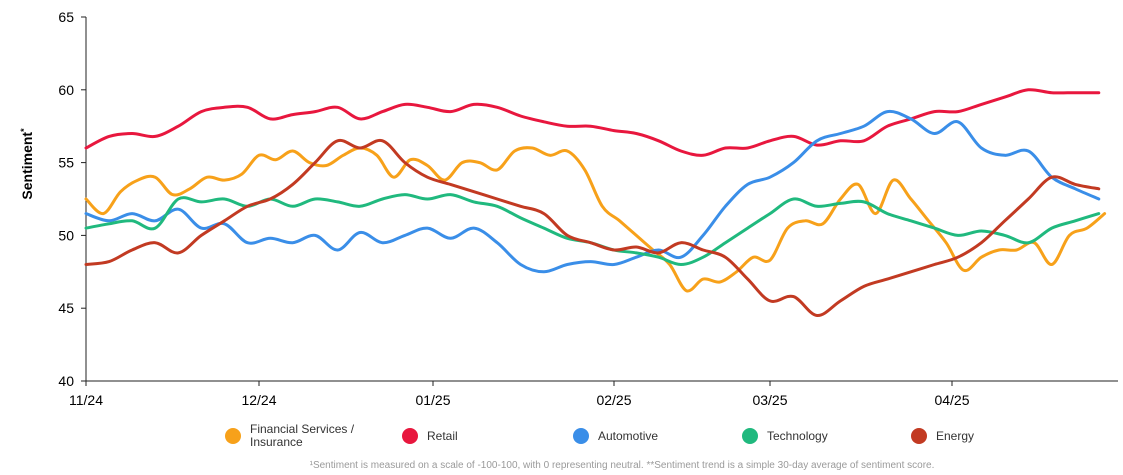 The width and height of the screenshot is (1123, 475). Describe the element at coordinates (442, 436) in the screenshot. I see `legend-label-retail: Retail` at that location.